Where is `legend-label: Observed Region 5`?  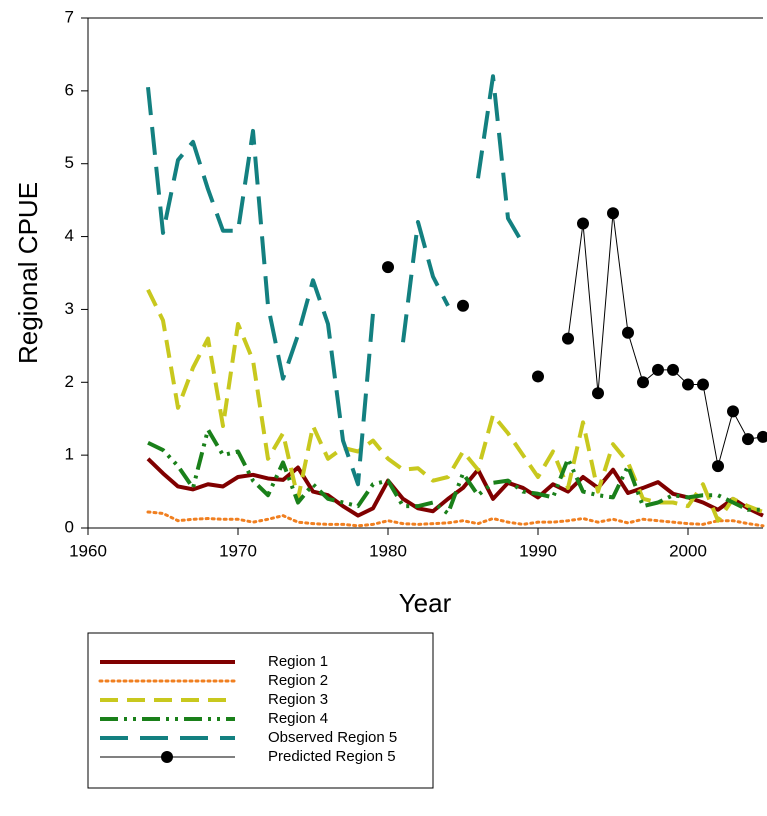
legend-label: Observed Region 5 is located at coordinates (332, 737).